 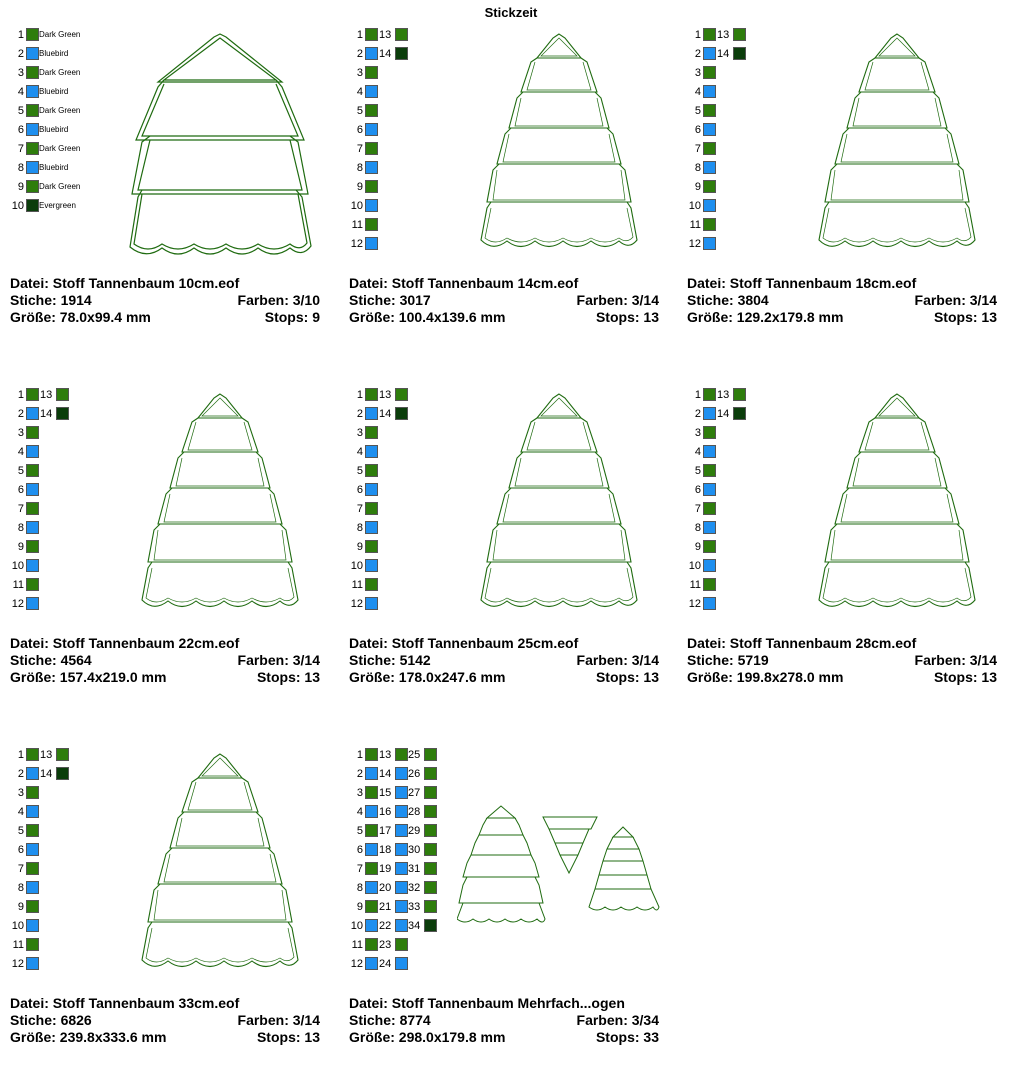 What do you see at coordinates (897, 500) in the screenshot?
I see `tree-outline` at bounding box center [897, 500].